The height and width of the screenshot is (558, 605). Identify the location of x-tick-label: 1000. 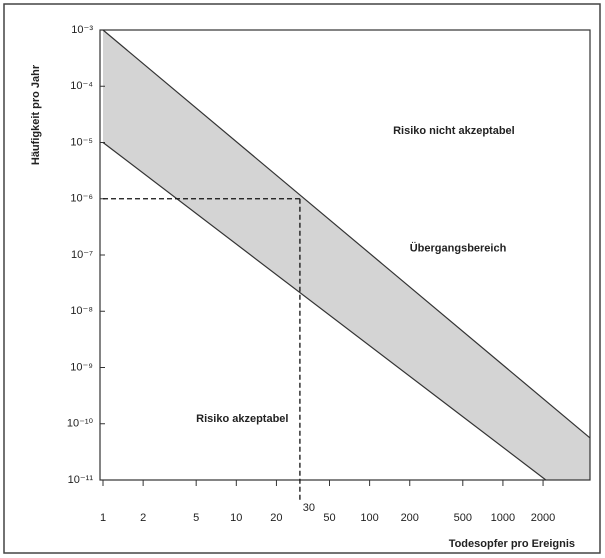
(503, 518).